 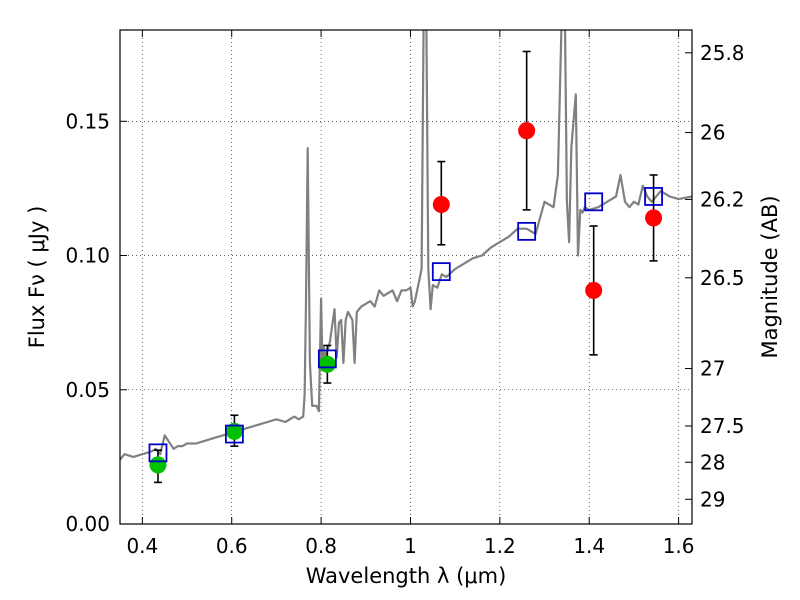 I want to click on y-tick-label: 0.15, so click(x=87, y=121).